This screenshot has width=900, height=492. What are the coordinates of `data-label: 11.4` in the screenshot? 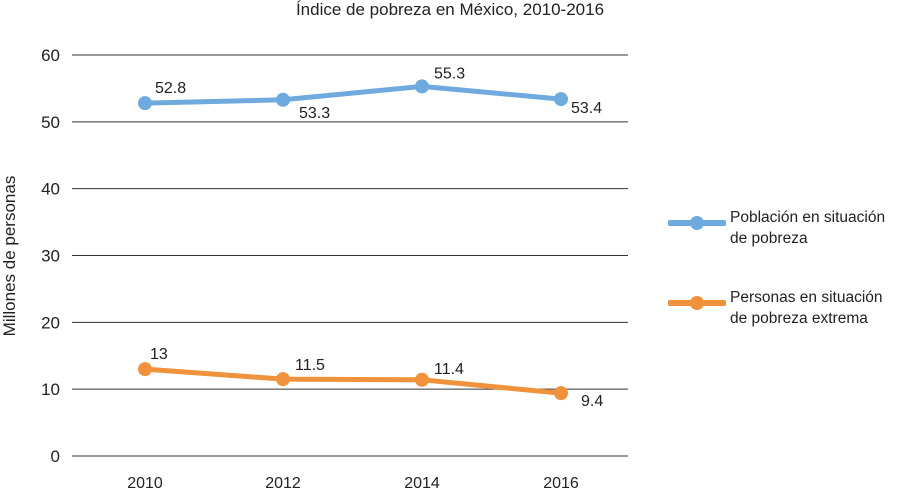 It's located at (449, 369).